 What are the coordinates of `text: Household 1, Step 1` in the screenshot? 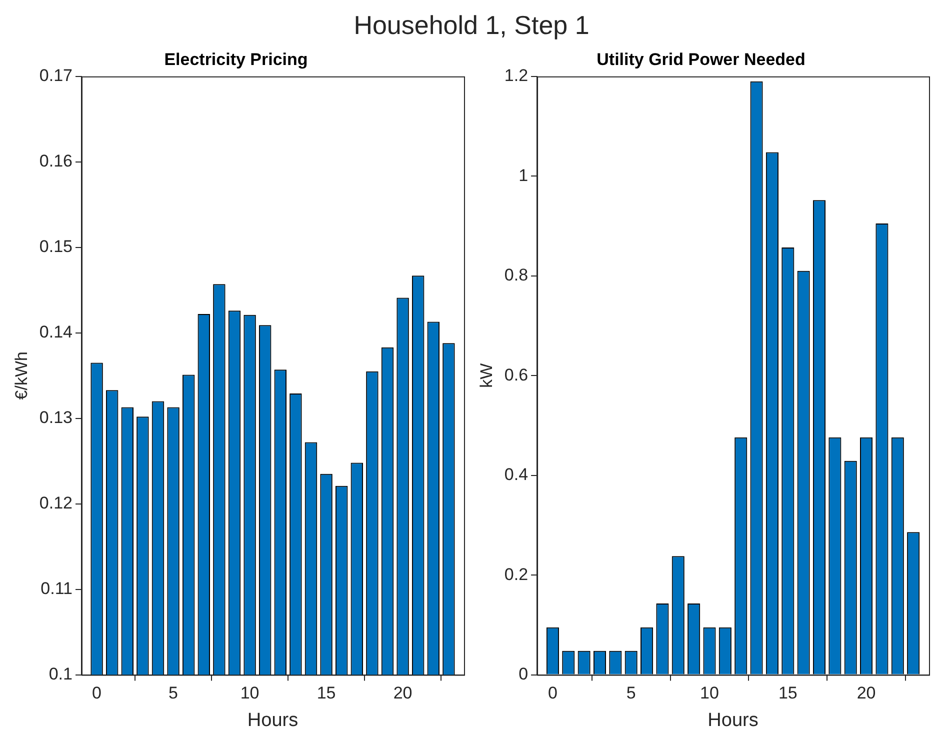 It's located at (471, 25).